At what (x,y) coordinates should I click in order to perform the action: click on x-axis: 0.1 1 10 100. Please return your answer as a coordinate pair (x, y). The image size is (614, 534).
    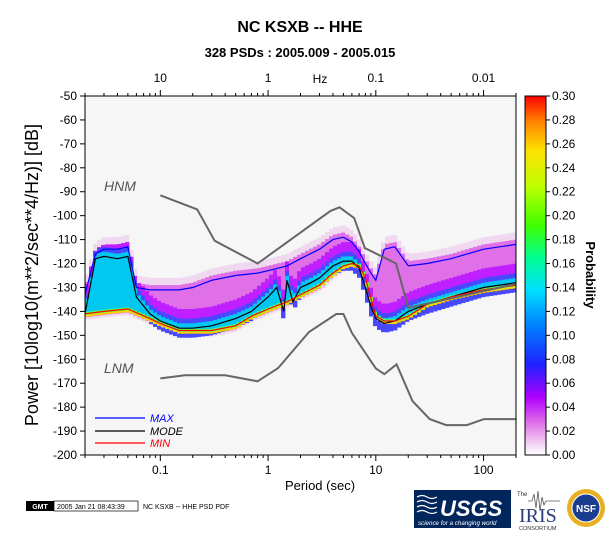
    Looking at the image, I should click on (300, 466).